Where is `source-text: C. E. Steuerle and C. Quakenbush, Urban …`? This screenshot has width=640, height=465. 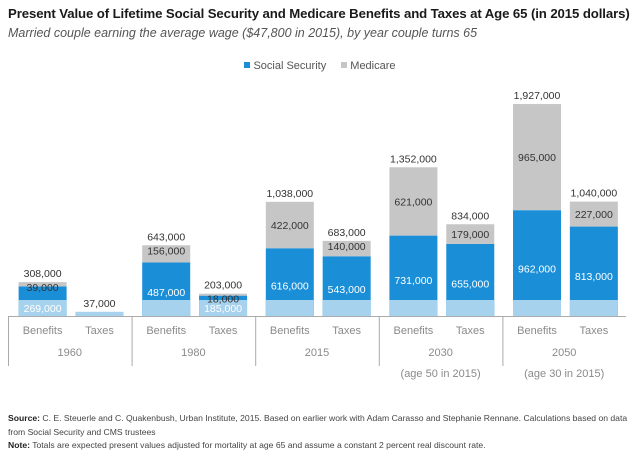
source-text: C. E. Steuerle and C. Quakenbush, Urban … is located at coordinates (318, 425).